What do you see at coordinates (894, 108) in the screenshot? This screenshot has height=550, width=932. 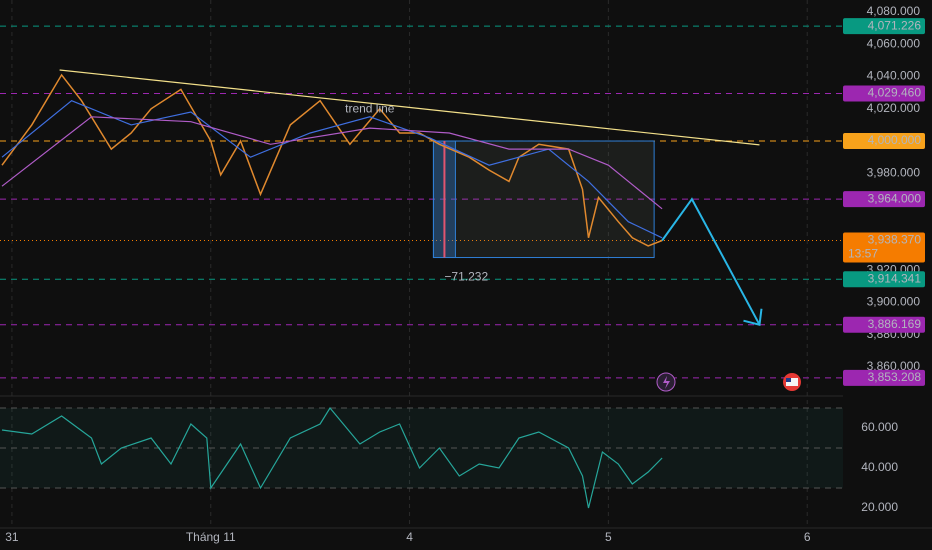 I see `y-tick-label: 4,020.000` at bounding box center [894, 108].